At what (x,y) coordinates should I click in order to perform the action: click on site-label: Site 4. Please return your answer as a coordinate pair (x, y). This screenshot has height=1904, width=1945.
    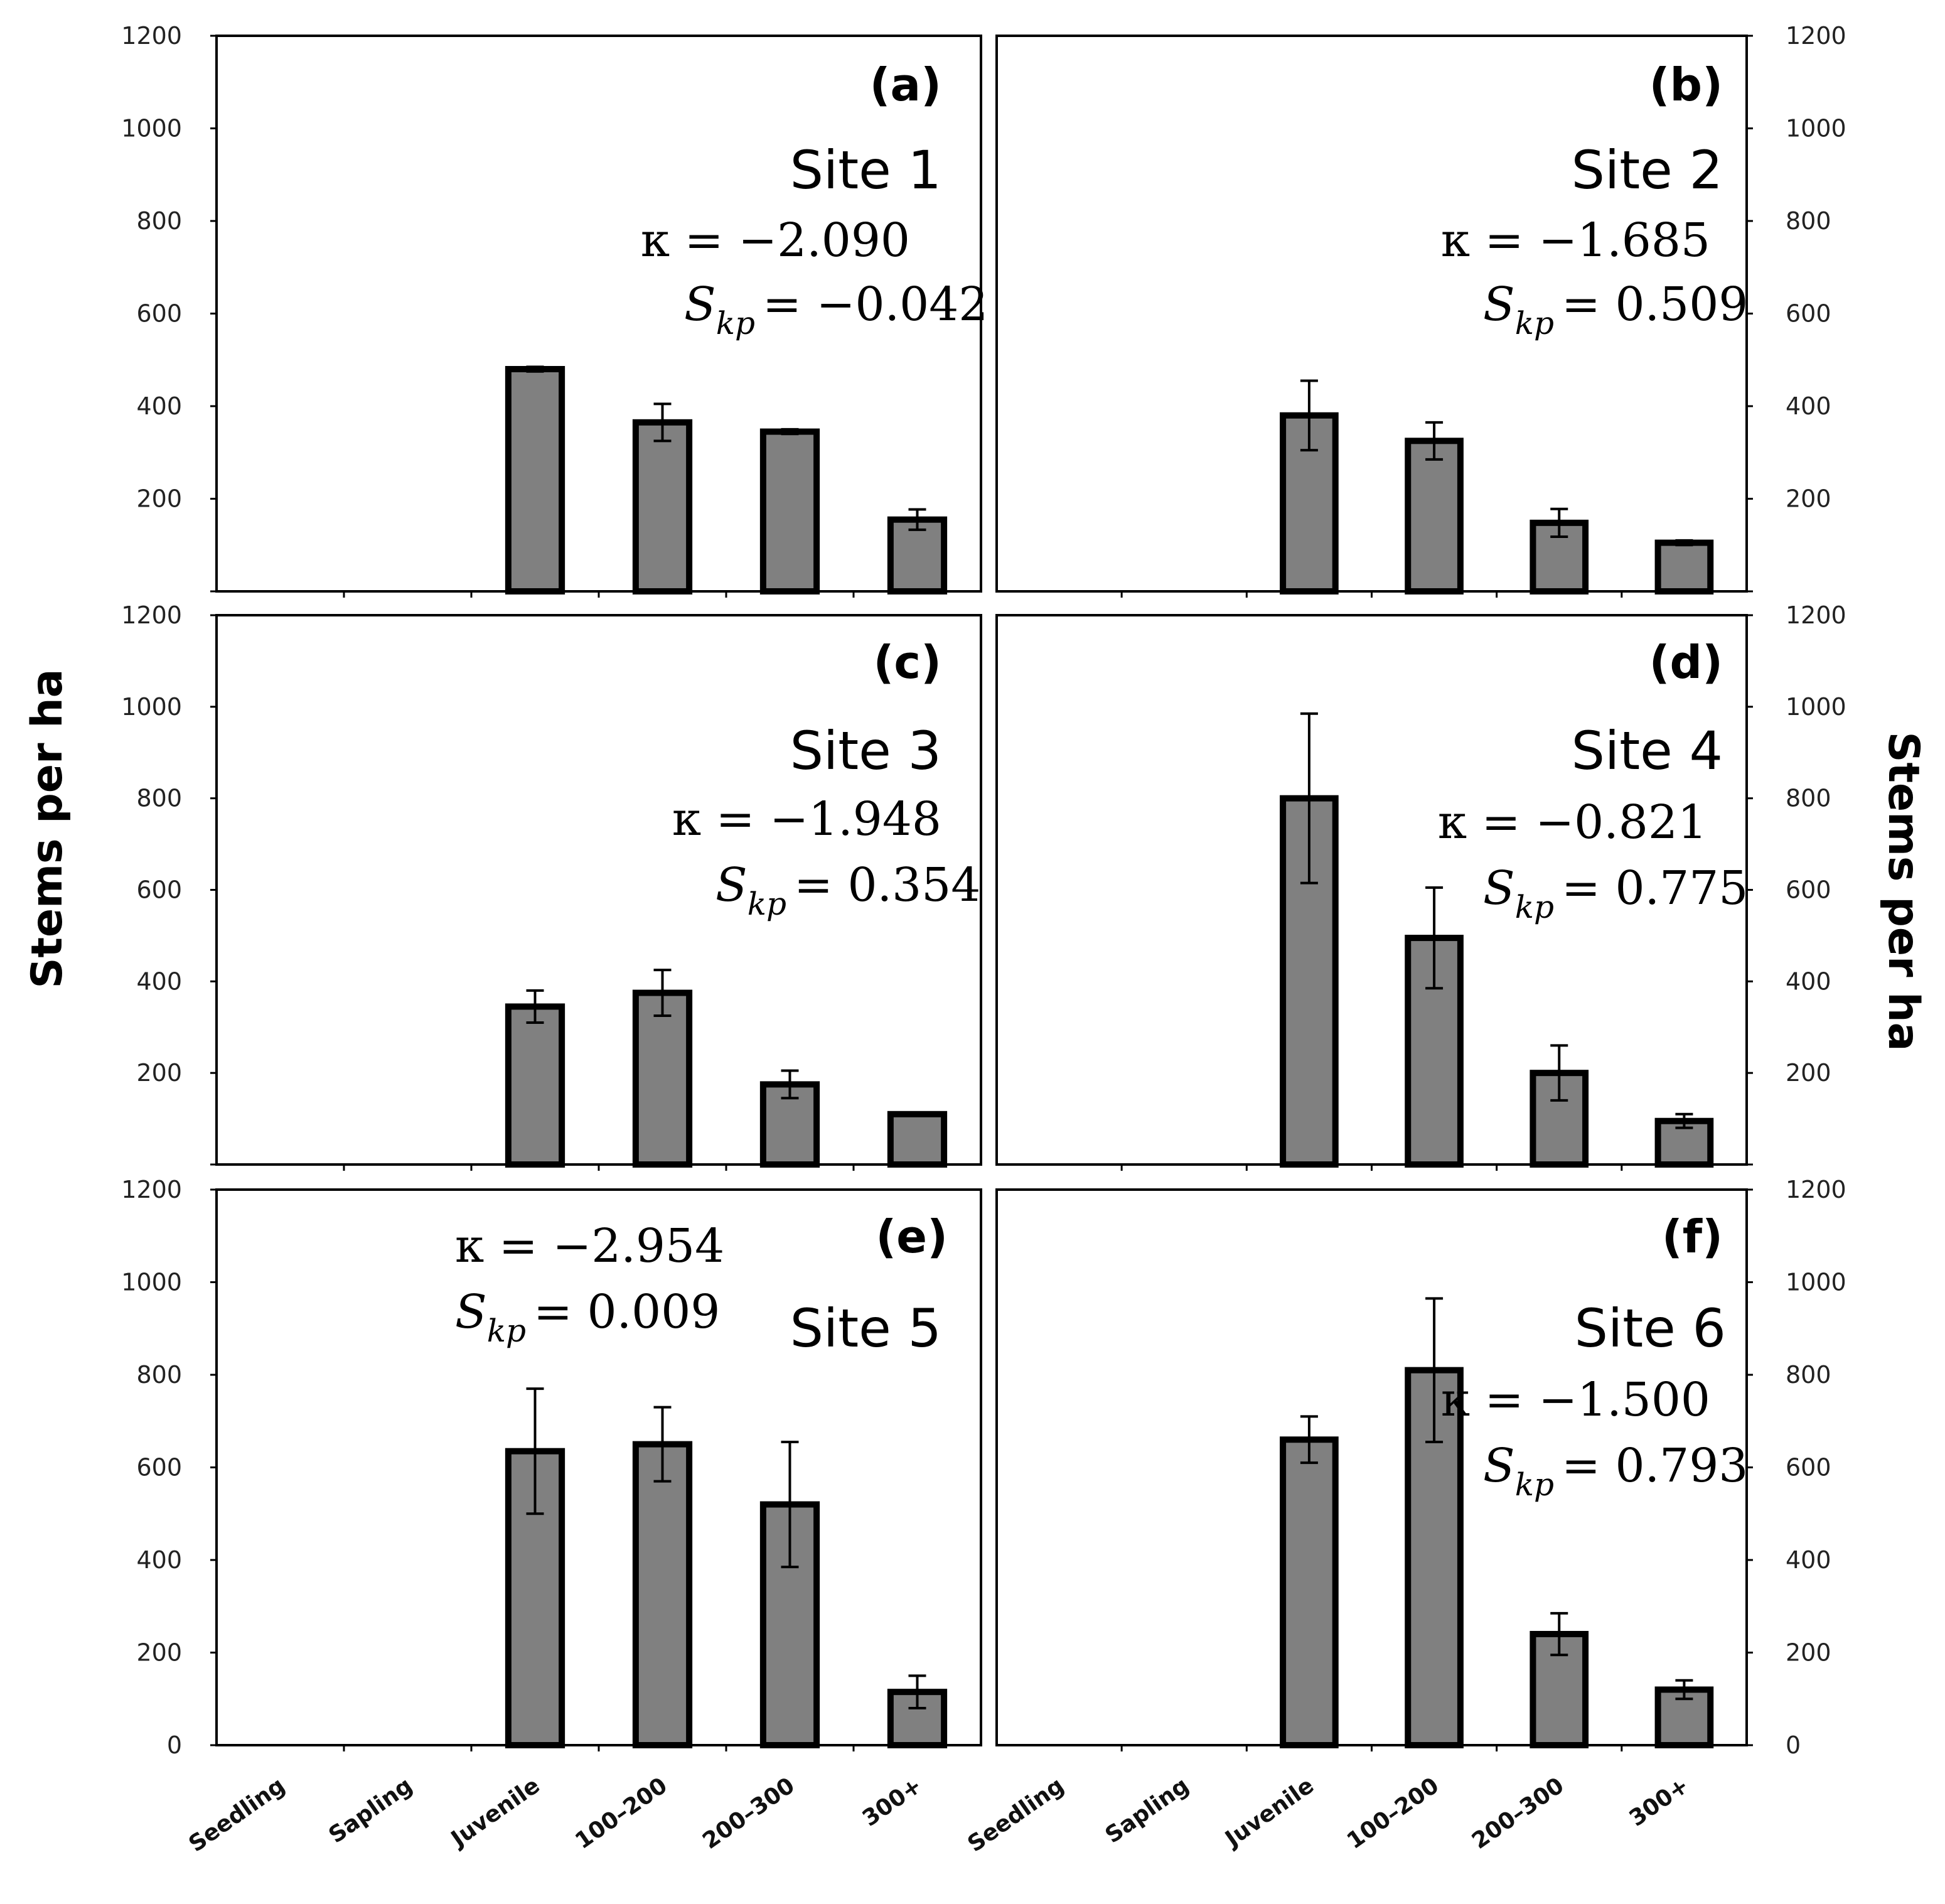
    Looking at the image, I should click on (1647, 751).